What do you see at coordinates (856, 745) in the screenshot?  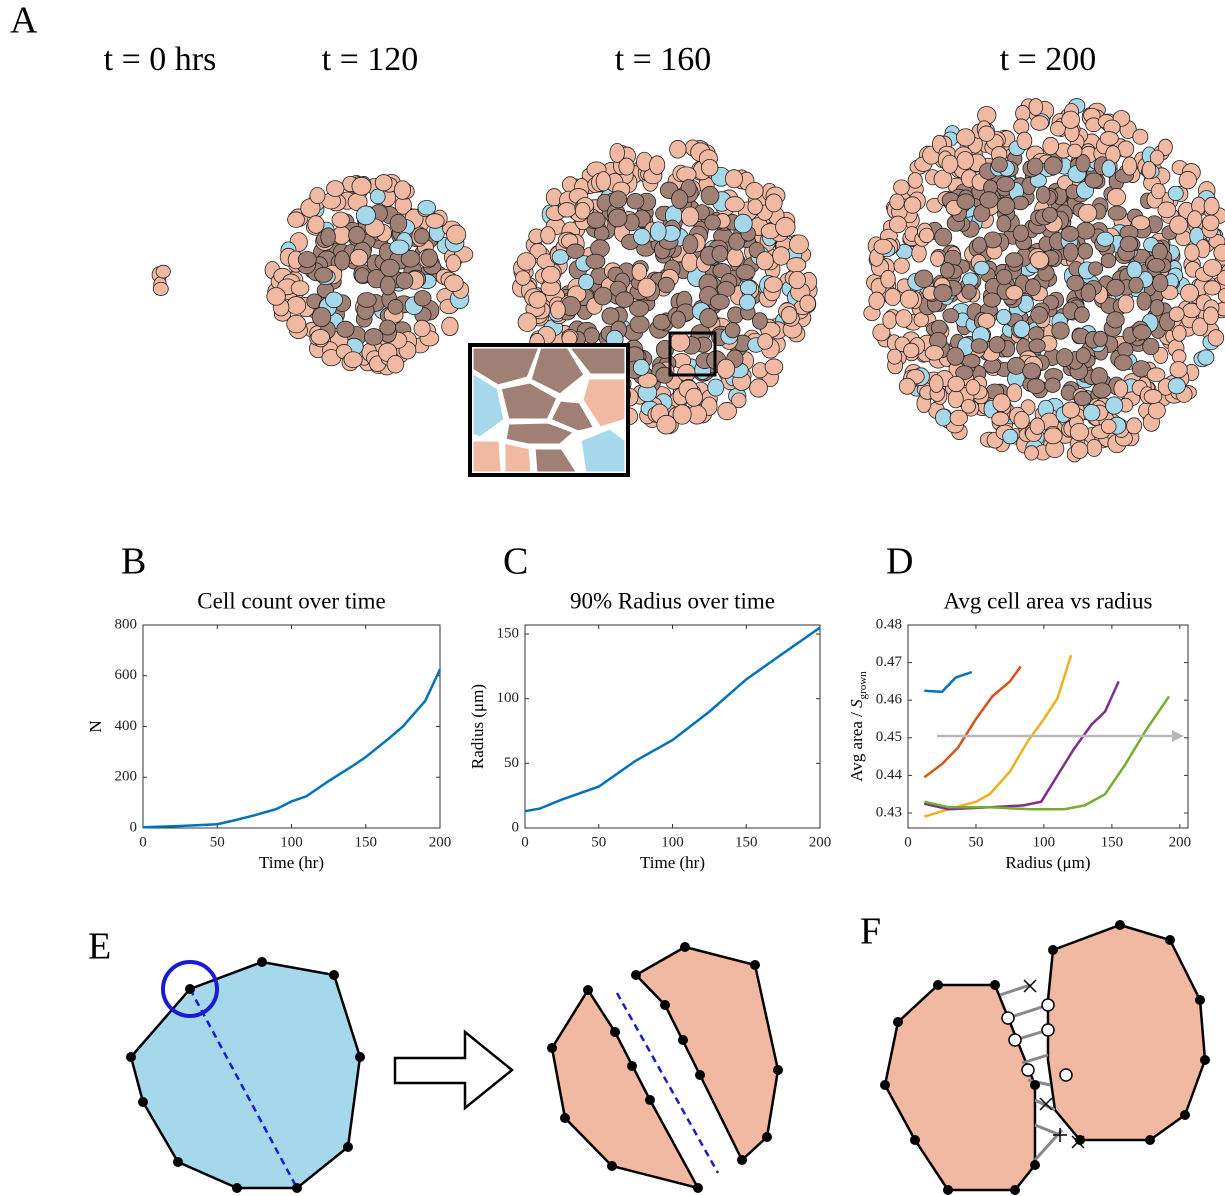 I see `y-axis-label-text: Avg area /` at bounding box center [856, 745].